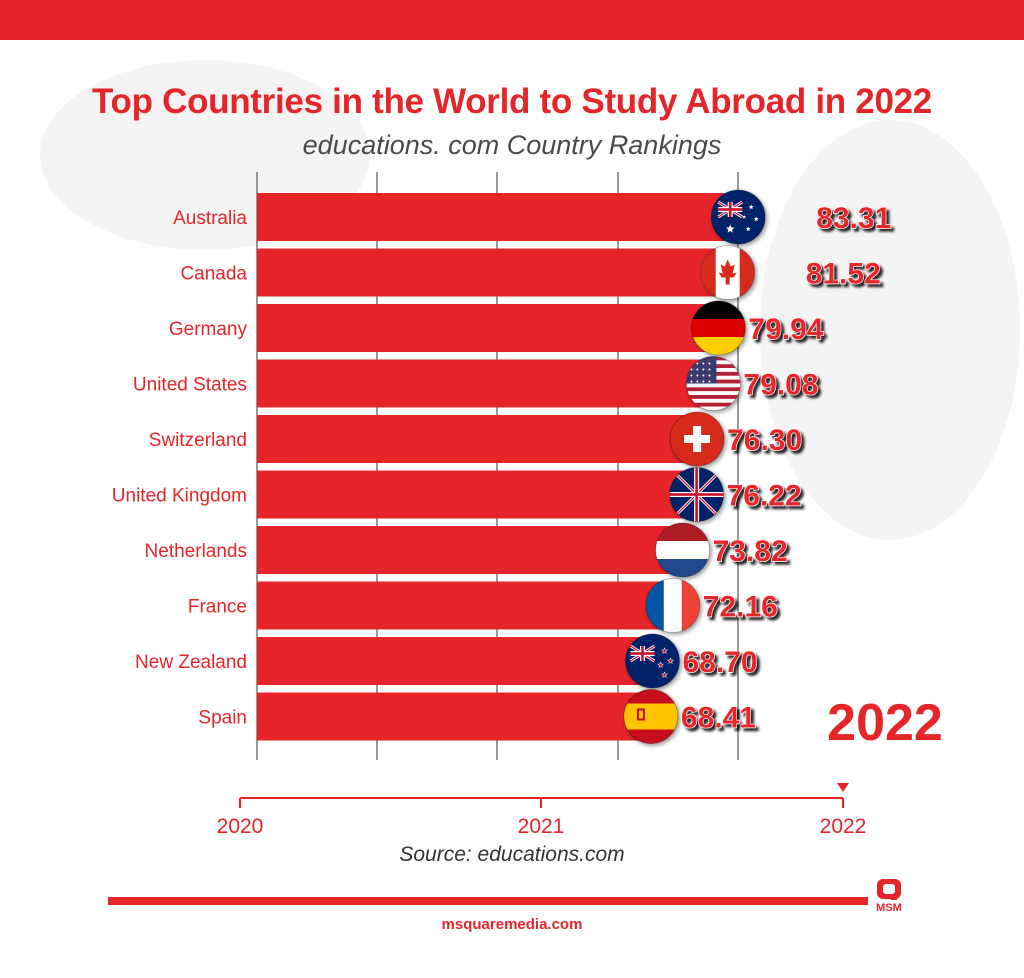 The image size is (1024, 978). I want to click on germany-flag-icon, so click(718, 328).